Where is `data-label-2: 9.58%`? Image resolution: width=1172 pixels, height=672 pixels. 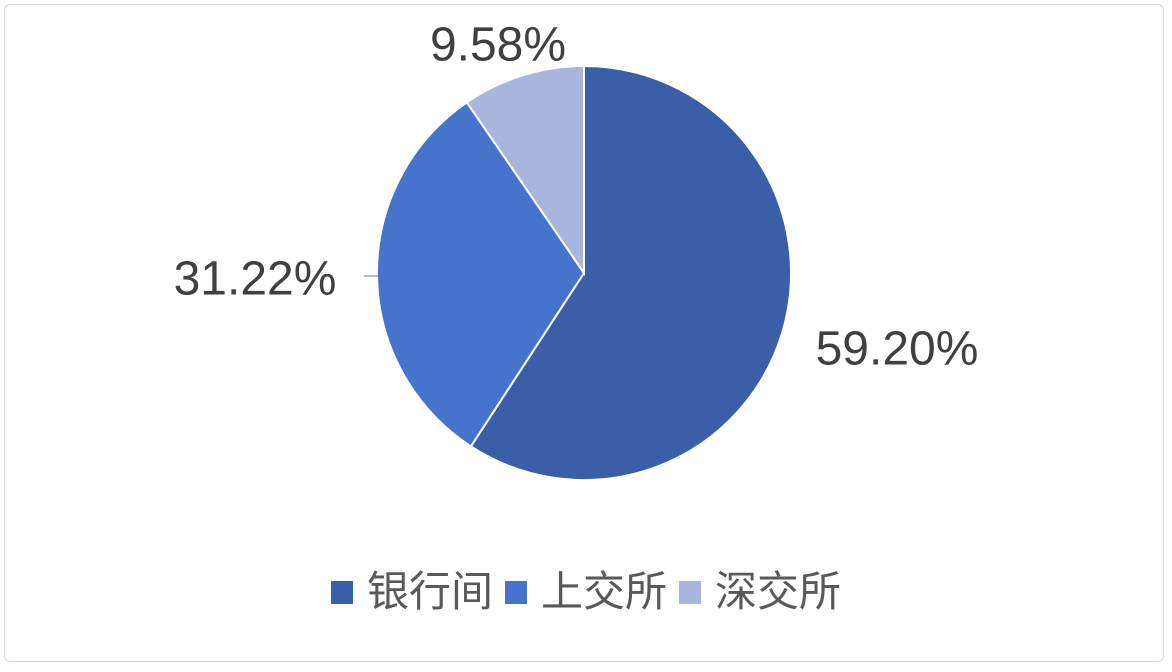 data-label-2: 9.58% is located at coordinates (498, 45).